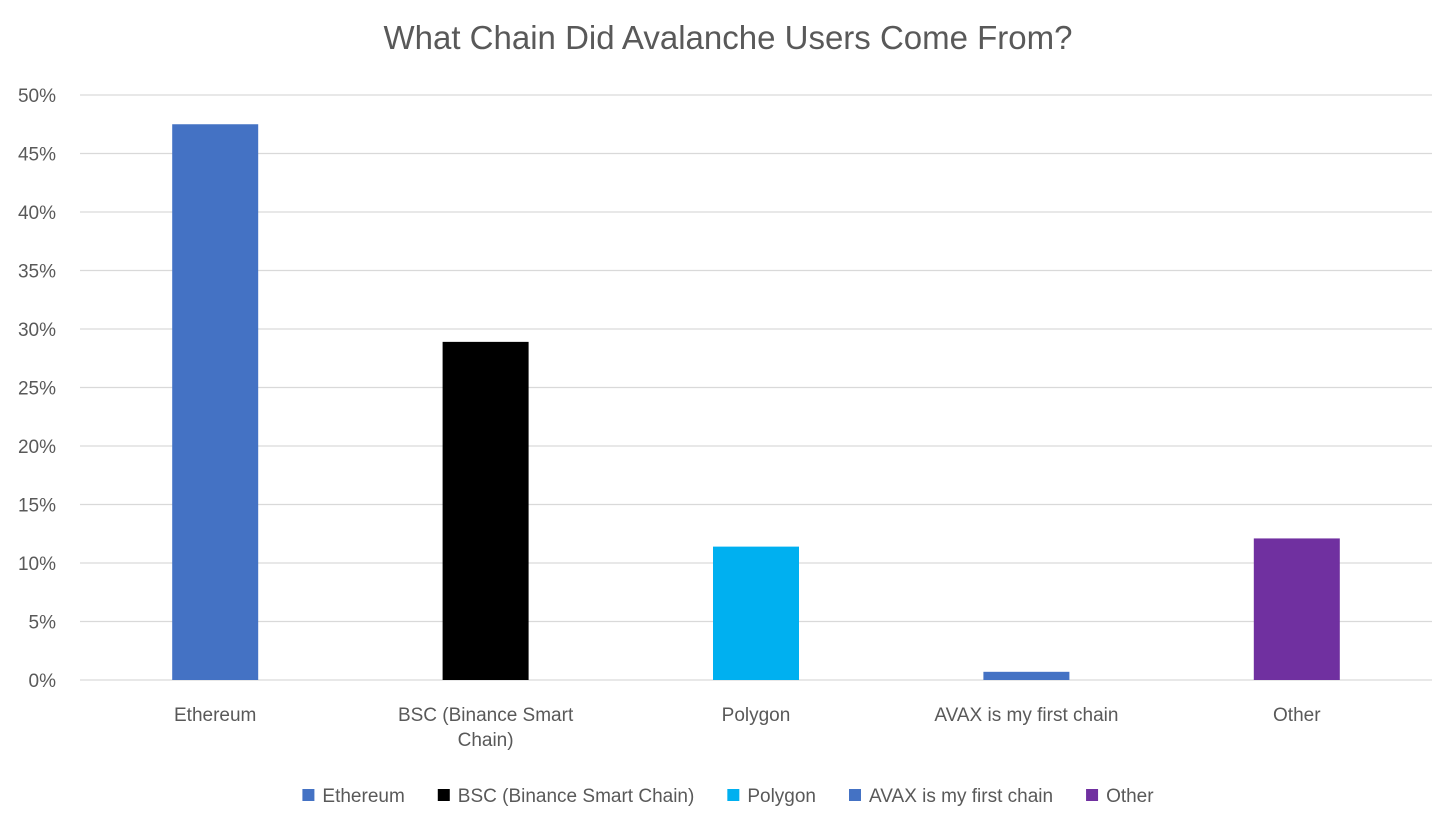 The width and height of the screenshot is (1456, 837). What do you see at coordinates (37, 272) in the screenshot?
I see `y-tick-label: 35%` at bounding box center [37, 272].